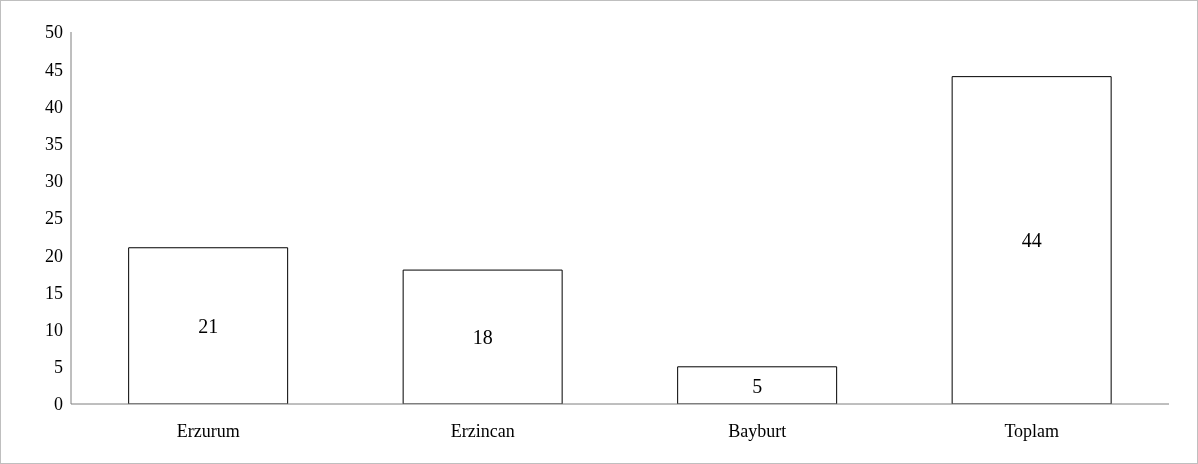 The height and width of the screenshot is (464, 1198). I want to click on data-label: 21, so click(208, 325).